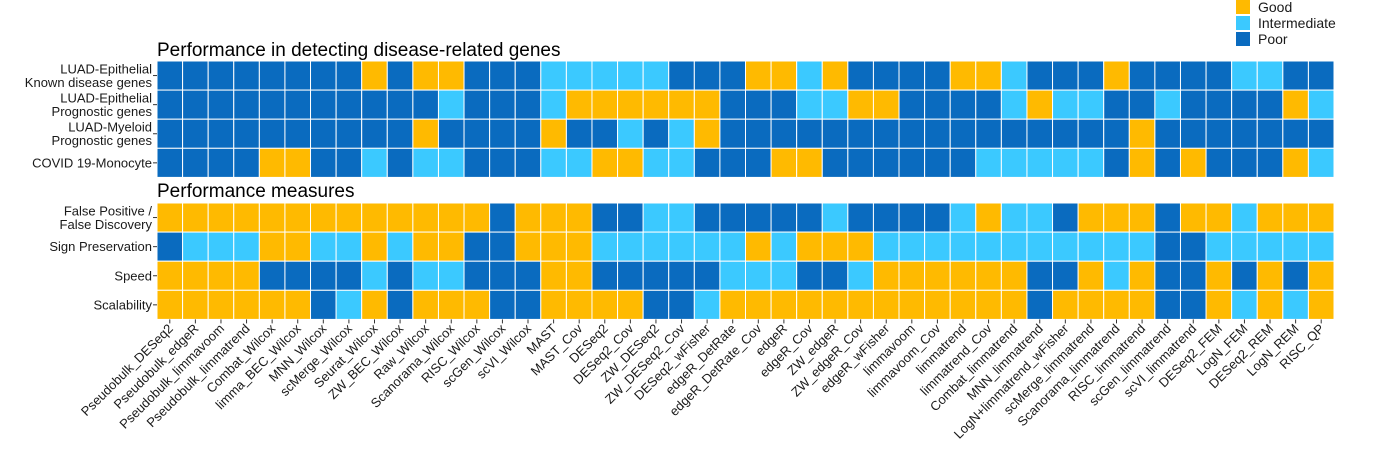 The image size is (1375, 463). What do you see at coordinates (1295, 75) in the screenshot?
I see `heat-cell-luad-epithelial-known-disease-genes-logn-rem` at bounding box center [1295, 75].